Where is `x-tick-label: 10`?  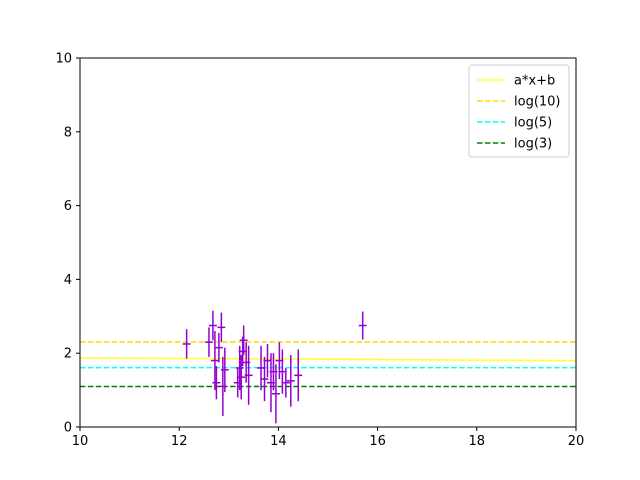
x-tick-label: 10 is located at coordinates (80, 441).